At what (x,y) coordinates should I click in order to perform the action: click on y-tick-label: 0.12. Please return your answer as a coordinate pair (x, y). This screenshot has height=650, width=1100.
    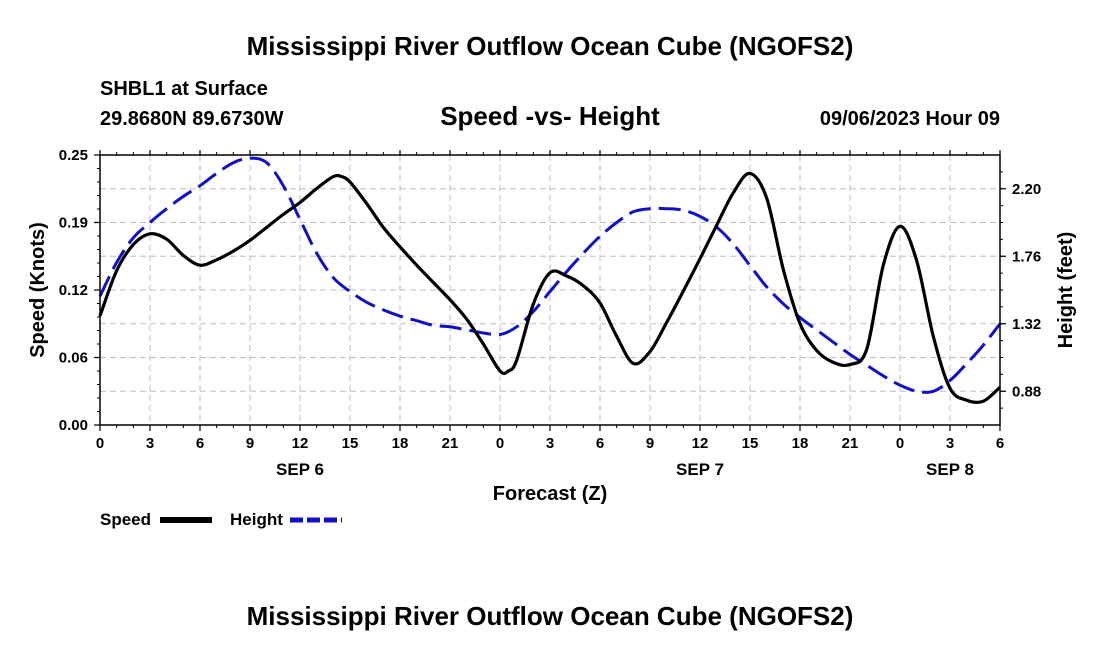
    Looking at the image, I should click on (73, 290).